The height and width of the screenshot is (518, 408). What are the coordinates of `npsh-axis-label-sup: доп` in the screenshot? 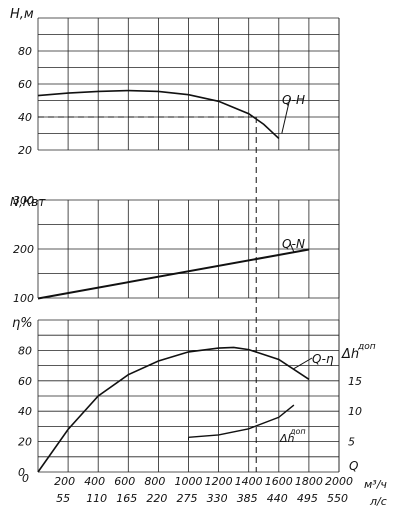 It's located at (366, 347).